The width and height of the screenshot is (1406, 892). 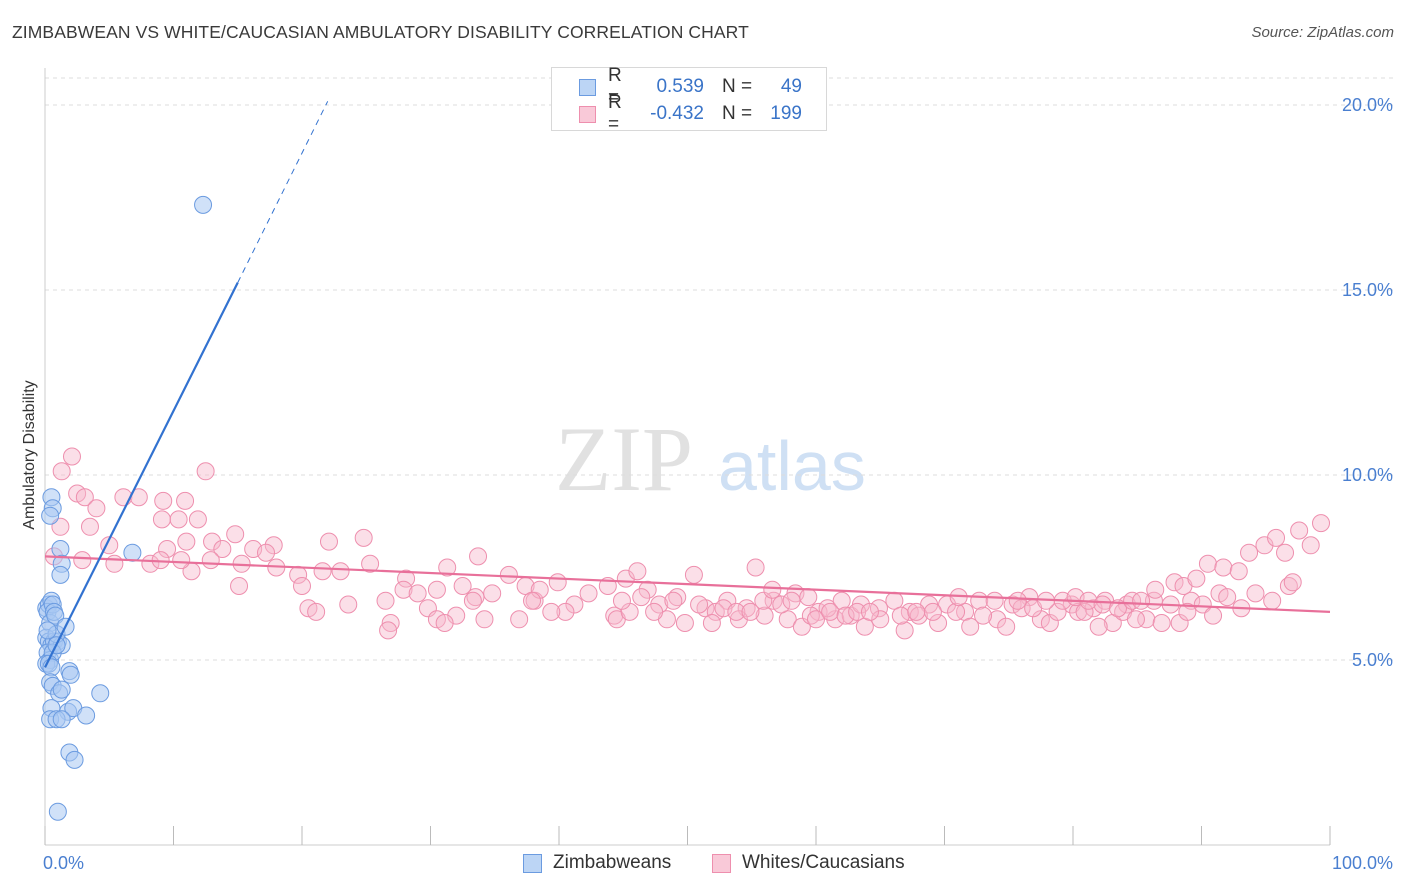 I want to click on legend-item-whites: Whites/Caucasians, so click(x=808, y=863).